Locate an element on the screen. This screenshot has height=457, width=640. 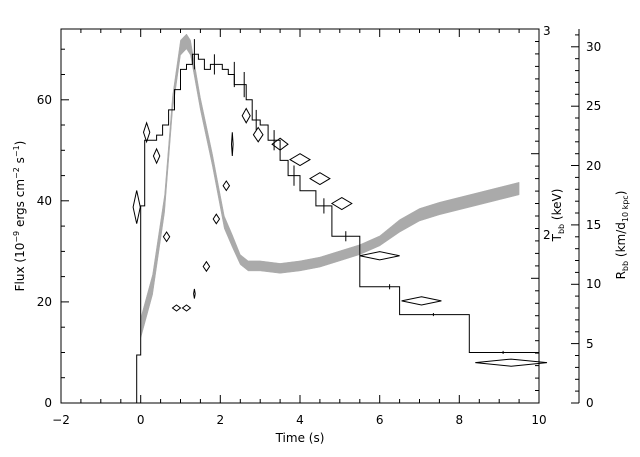
radius-tick-label: 10 is located at coordinates (593, 284).